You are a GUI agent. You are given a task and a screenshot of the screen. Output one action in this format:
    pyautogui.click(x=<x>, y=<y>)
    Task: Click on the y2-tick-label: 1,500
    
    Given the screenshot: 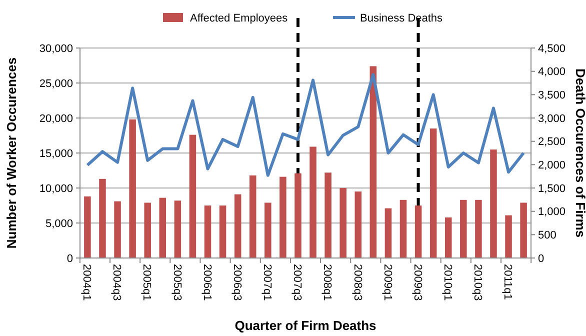 What is the action you would take?
    pyautogui.click(x=552, y=188)
    